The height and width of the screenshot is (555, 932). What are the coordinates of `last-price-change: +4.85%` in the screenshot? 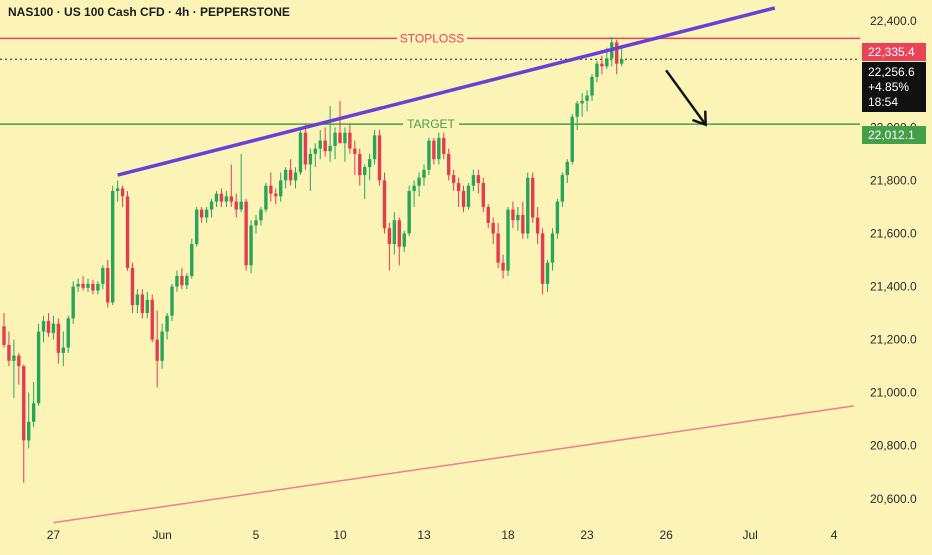 It's located at (889, 87).